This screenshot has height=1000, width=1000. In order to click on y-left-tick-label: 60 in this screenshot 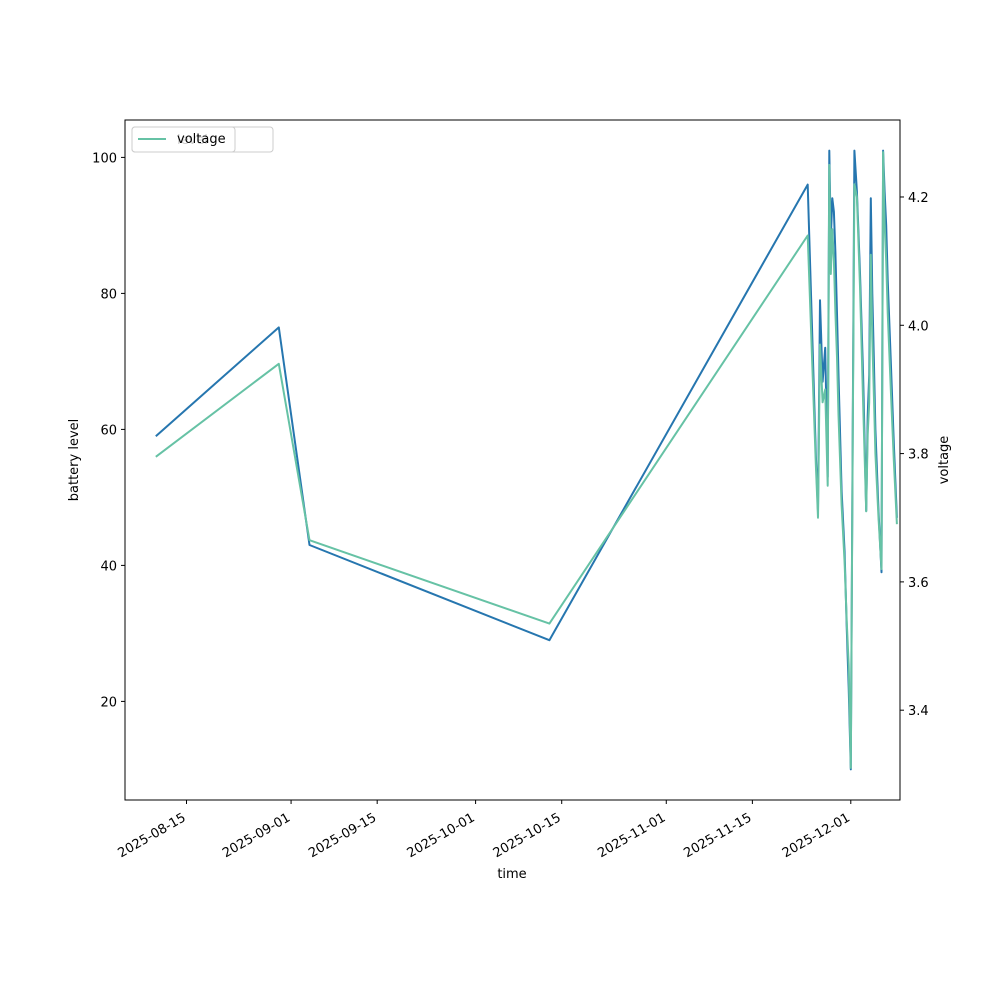, I will do `click(108, 430)`.